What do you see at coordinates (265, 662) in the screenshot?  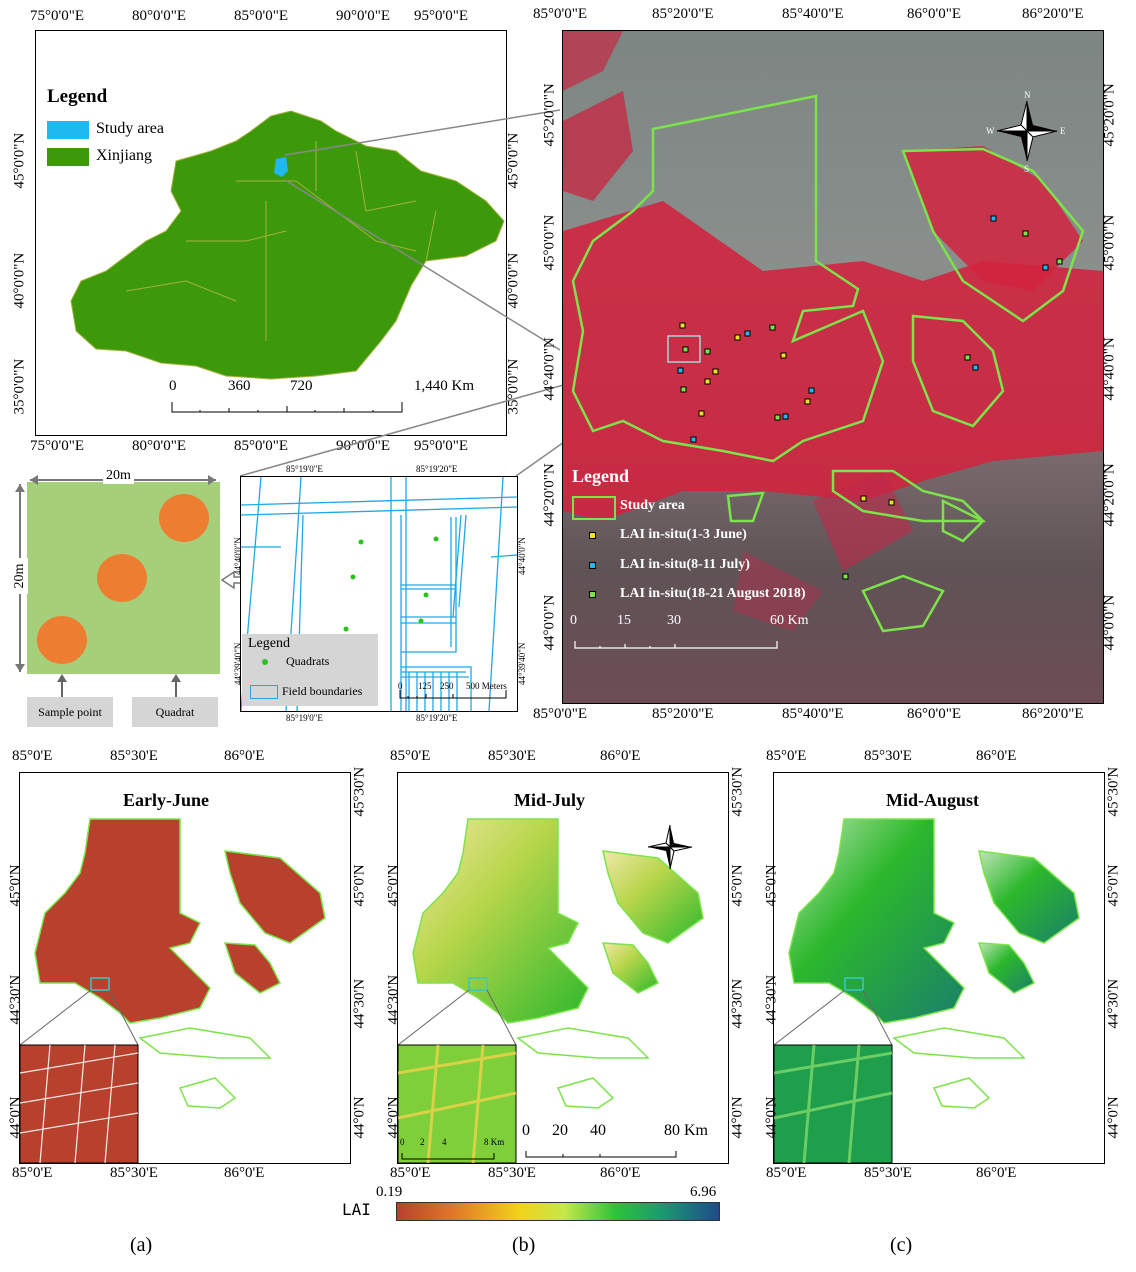 I see `quadrat-swatch` at bounding box center [265, 662].